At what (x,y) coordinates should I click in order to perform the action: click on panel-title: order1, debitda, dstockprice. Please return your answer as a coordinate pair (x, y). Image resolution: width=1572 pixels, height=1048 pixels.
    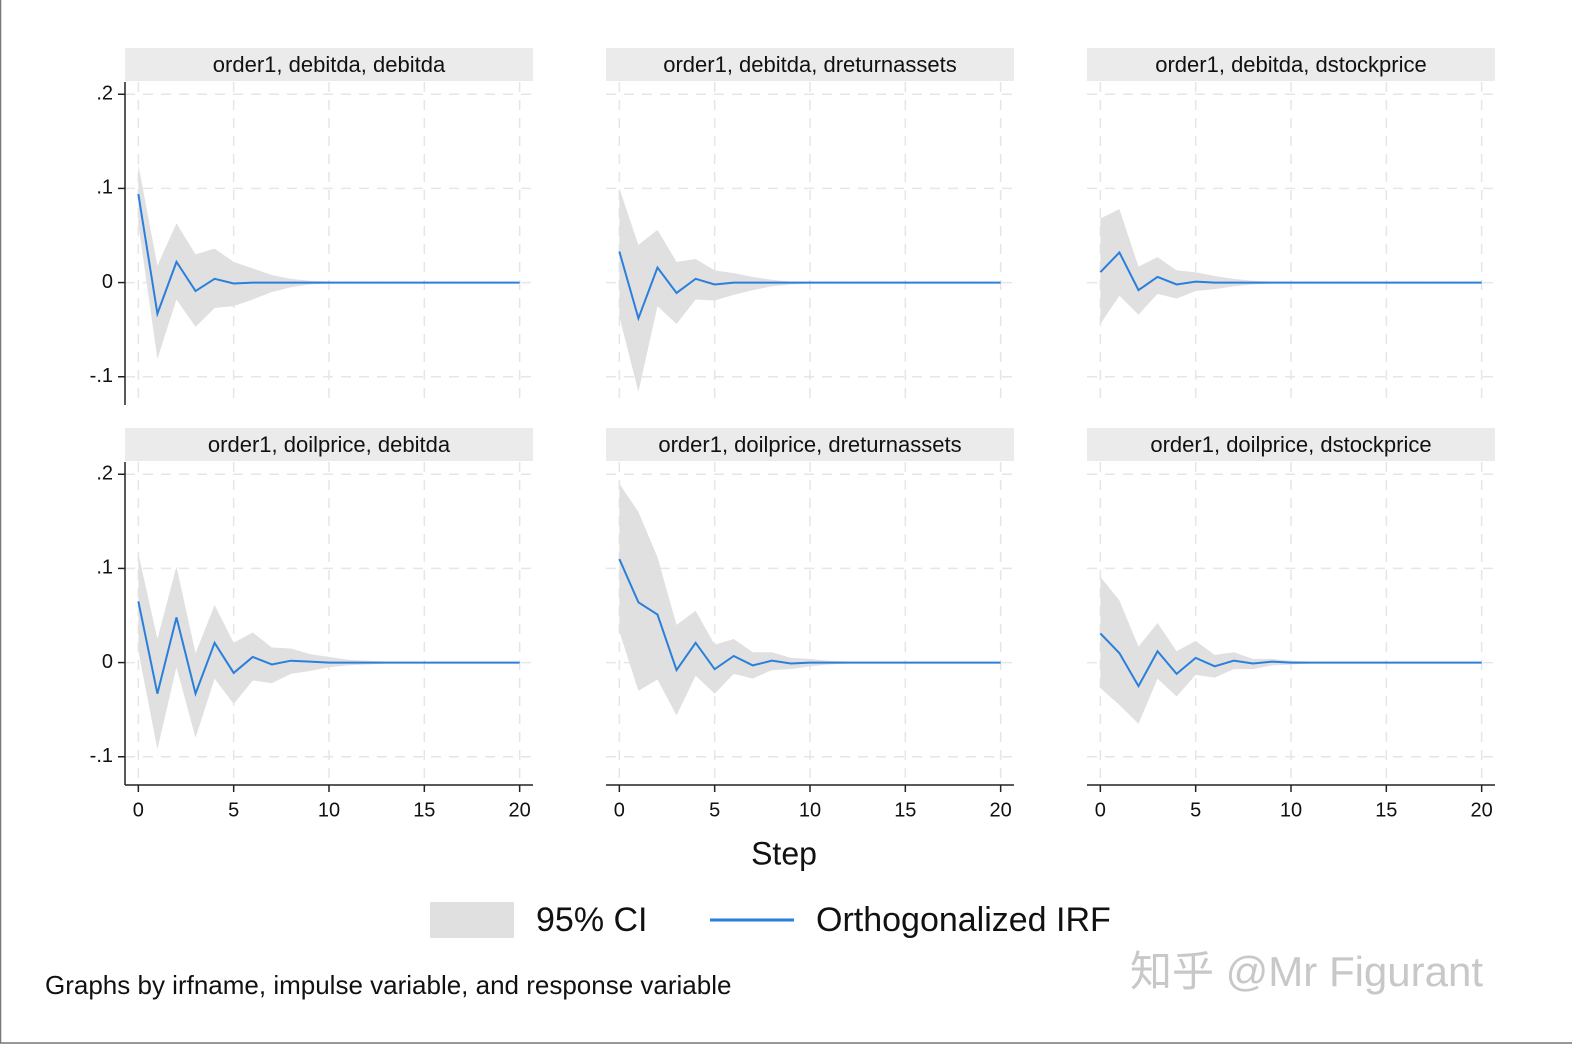
    Looking at the image, I should click on (1291, 64).